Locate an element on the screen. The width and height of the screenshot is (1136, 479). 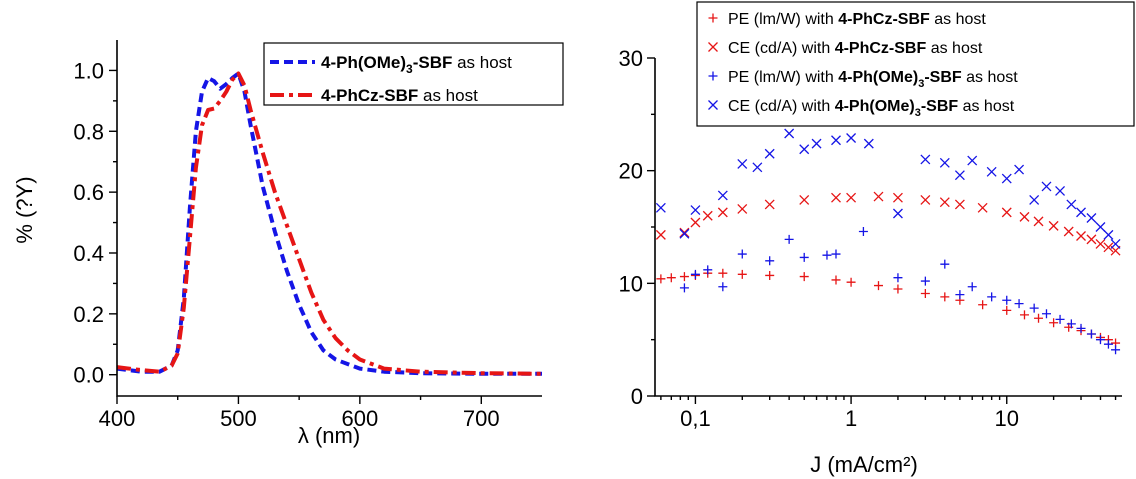
right-y-tick-label-0: 0 is located at coordinates (637, 396).